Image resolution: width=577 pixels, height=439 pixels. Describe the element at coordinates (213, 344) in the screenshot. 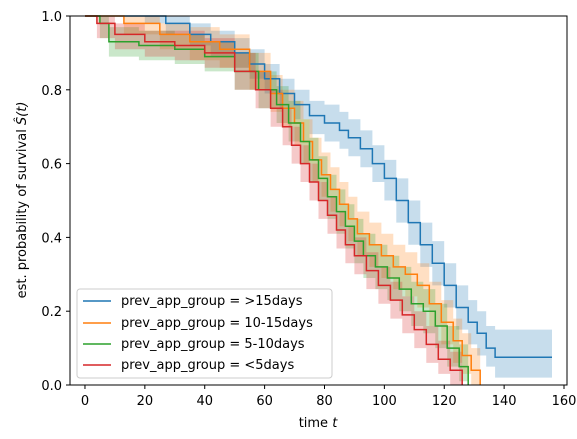

I see `legend-label-3: prev_app_group = 5-10days` at that location.